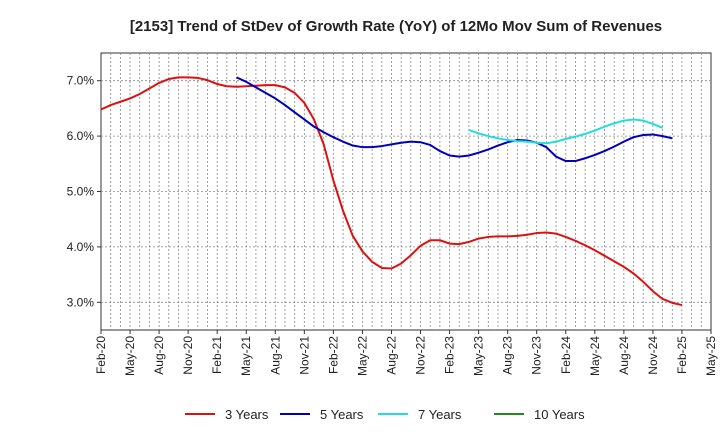 This screenshot has width=720, height=440. Describe the element at coordinates (385, 414) in the screenshot. I see `legend: 3 Years 5 Years 7 Years 10 Years` at that location.